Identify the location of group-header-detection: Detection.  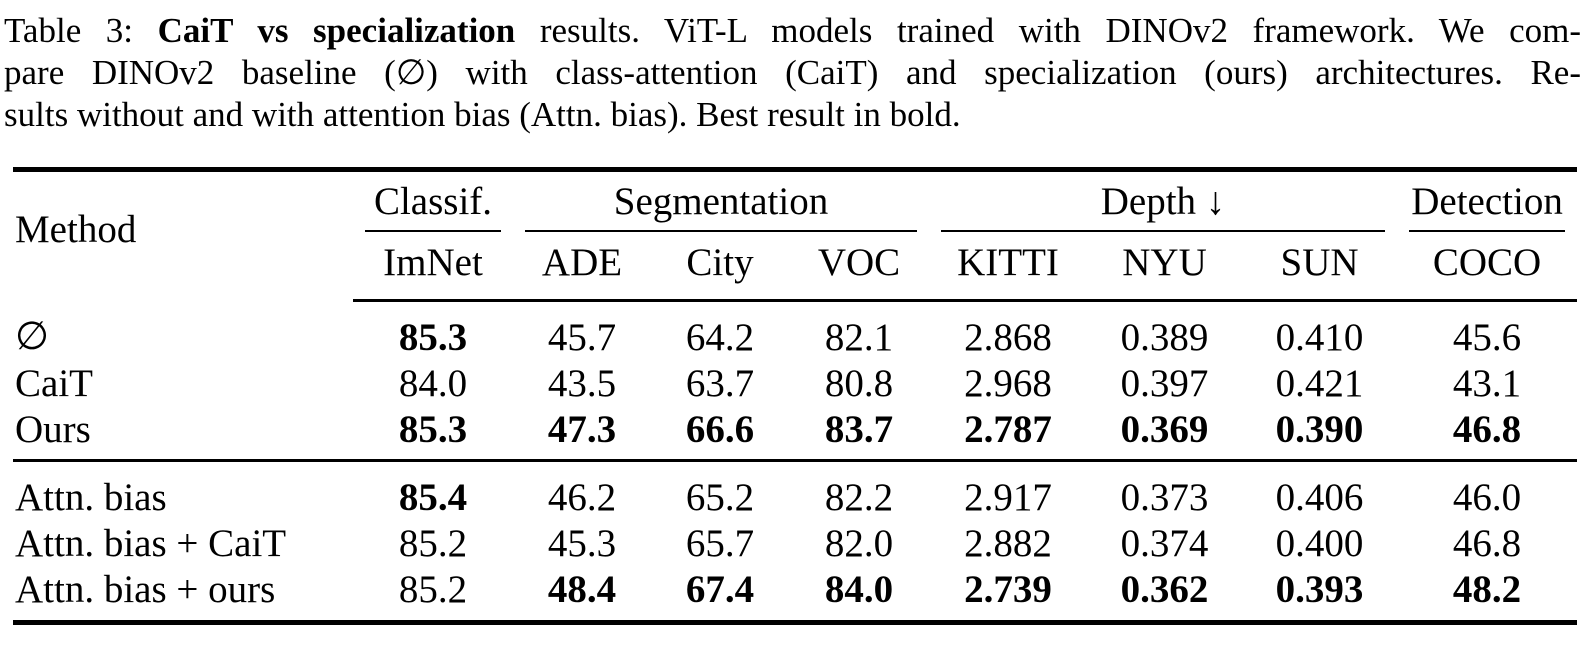
(1487, 201).